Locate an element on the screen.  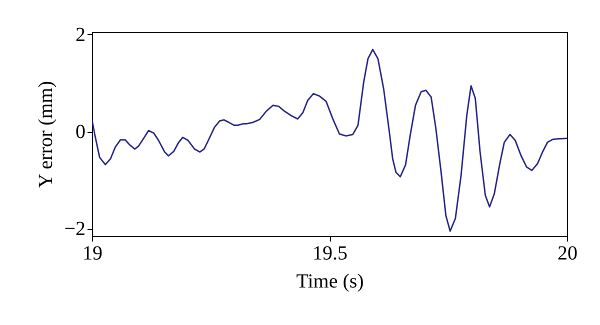
x-tick-label: 19 is located at coordinates (92, 253).